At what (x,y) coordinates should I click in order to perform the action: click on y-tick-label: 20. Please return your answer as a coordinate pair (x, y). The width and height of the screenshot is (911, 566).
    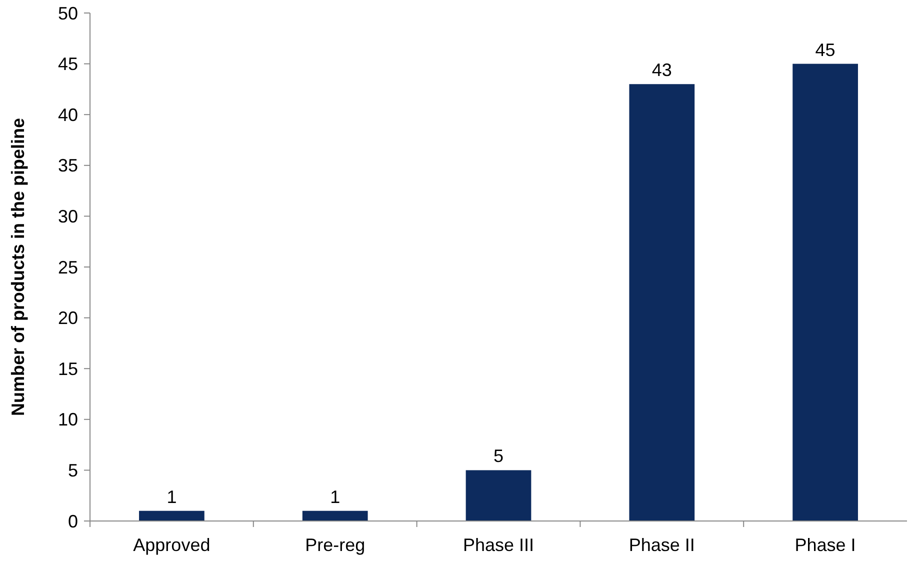
    Looking at the image, I should click on (68, 318).